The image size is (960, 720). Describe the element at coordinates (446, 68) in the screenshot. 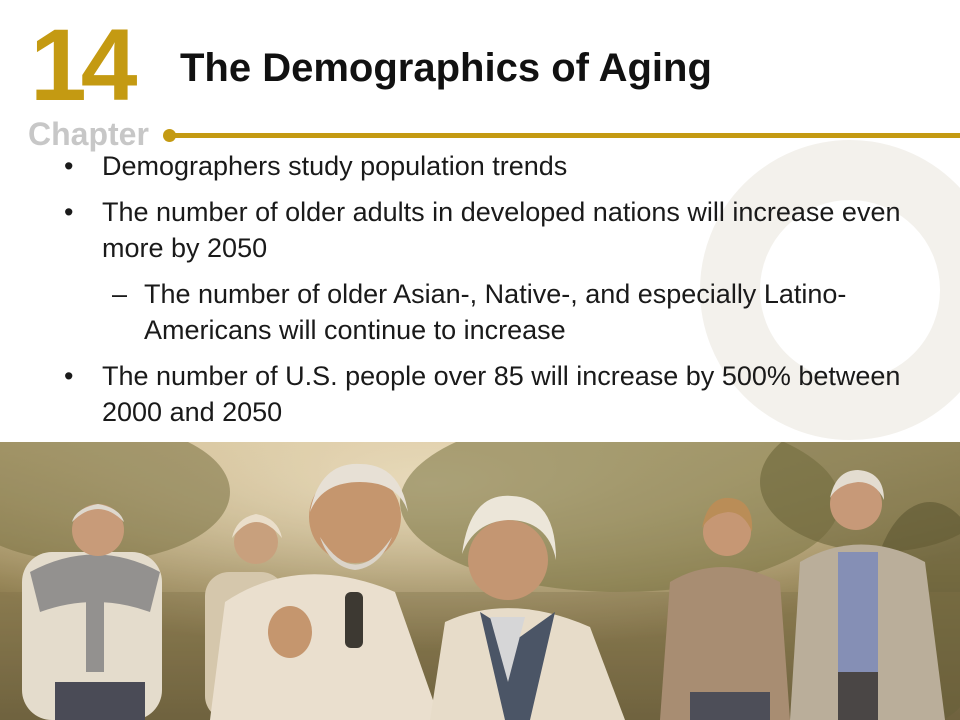

I see `slide-title: The Demographics of Aging` at that location.